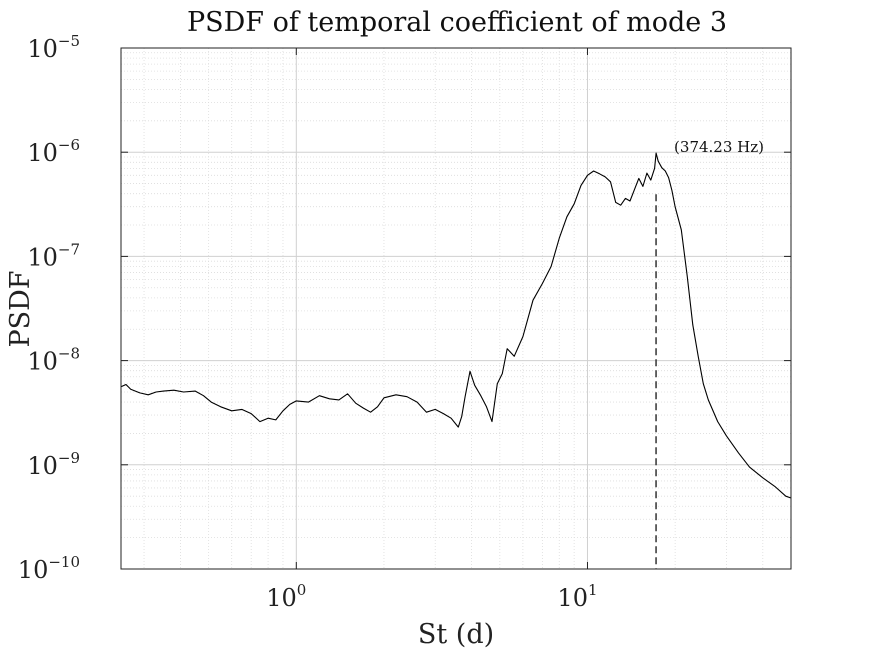  I want to click on peak-annotation-label: (374.23 Hz), so click(719, 147).